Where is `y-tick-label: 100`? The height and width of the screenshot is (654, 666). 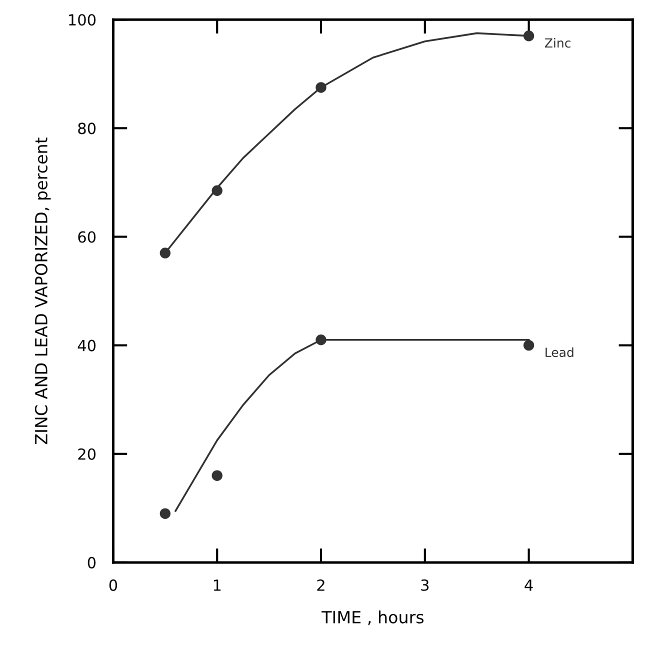
y-tick-label: 100 is located at coordinates (82, 20).